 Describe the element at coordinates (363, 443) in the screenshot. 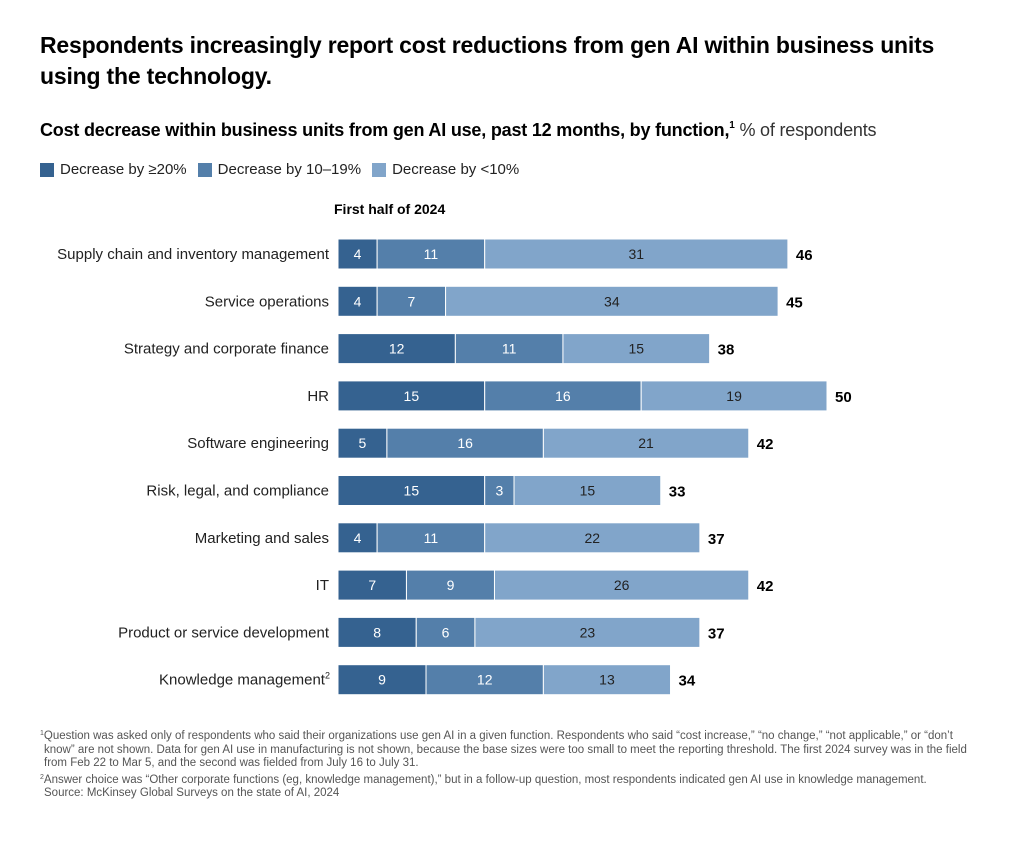

I see `segment-value-label: 5` at that location.